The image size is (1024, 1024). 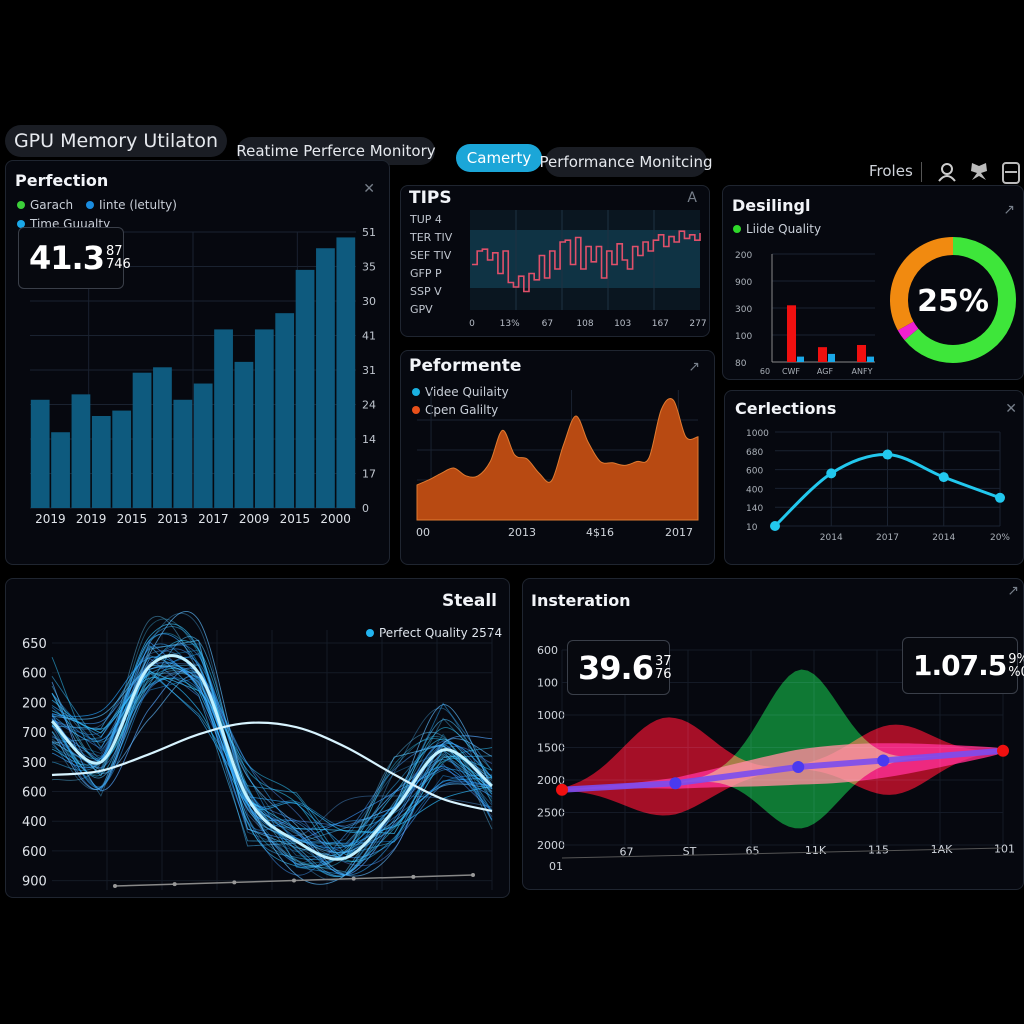 What do you see at coordinates (441, 633) in the screenshot?
I see `legend-label: Perfect Quality 2574` at bounding box center [441, 633].